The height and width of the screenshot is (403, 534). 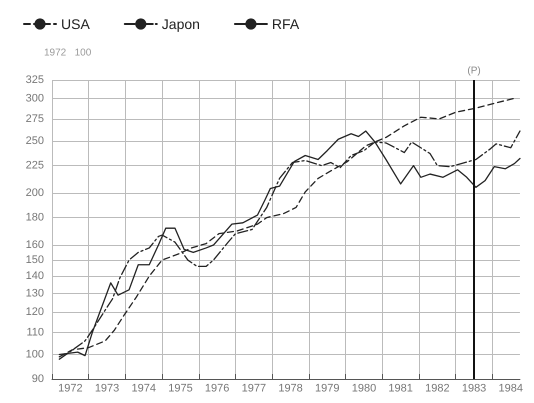 I want to click on legend-label: RFA, so click(x=286, y=24).